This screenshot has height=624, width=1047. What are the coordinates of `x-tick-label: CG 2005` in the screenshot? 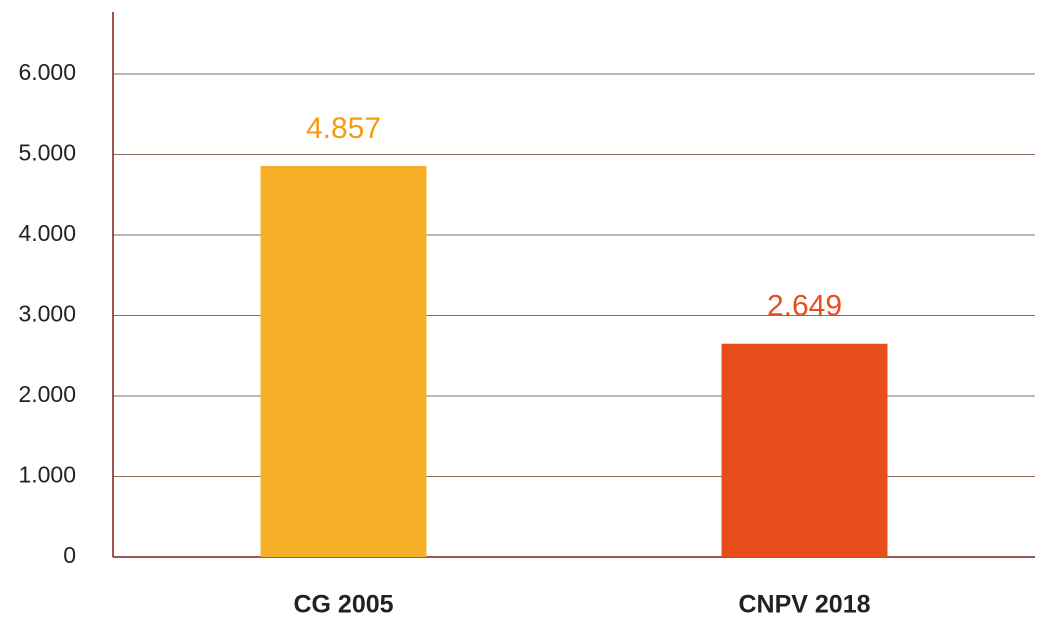 It's located at (343, 605).